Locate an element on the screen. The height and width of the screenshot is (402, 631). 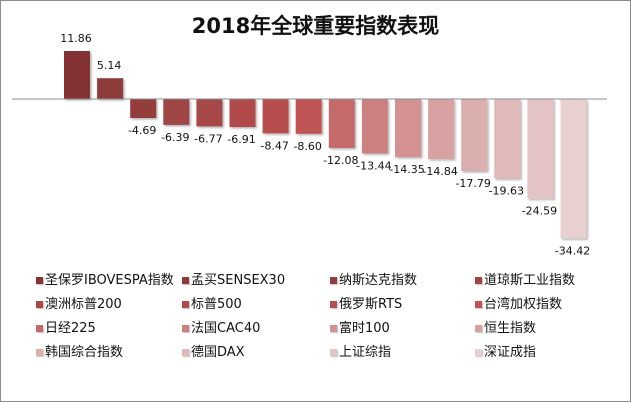
legend-item: 德国DAX is located at coordinates (213, 350).